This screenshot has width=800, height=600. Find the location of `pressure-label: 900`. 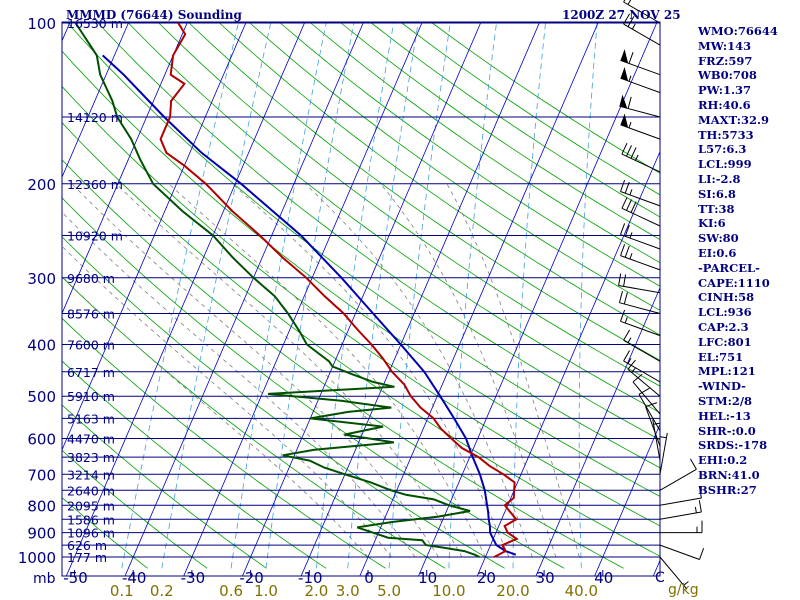

pressure-label: 900 is located at coordinates (41, 534).